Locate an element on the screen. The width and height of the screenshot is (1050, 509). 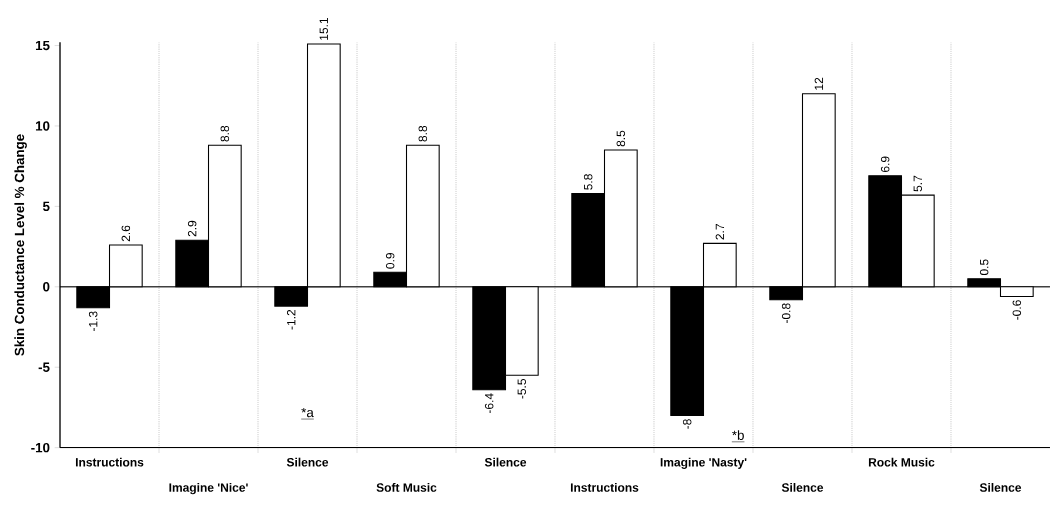
data-label: 0.9 is located at coordinates (390, 261).